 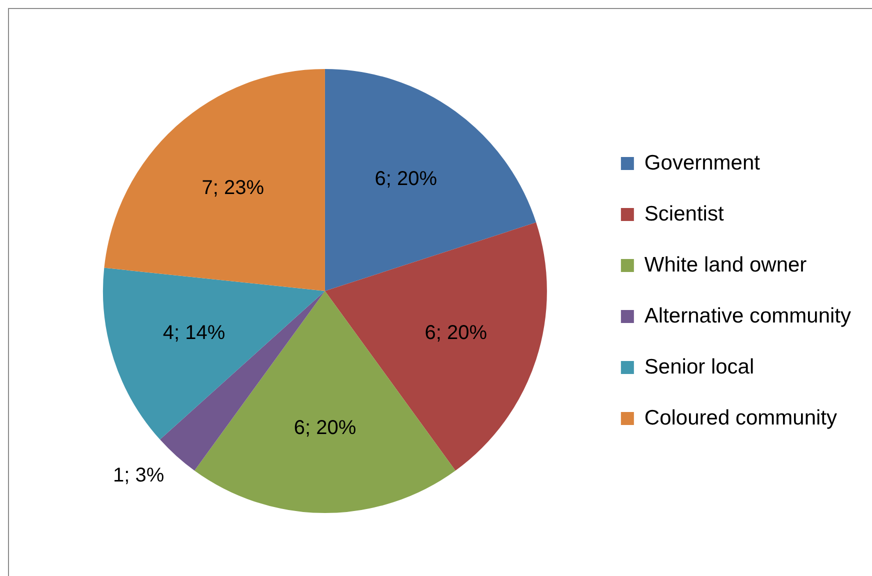 I want to click on legend-label: Senior local, so click(x=699, y=366).